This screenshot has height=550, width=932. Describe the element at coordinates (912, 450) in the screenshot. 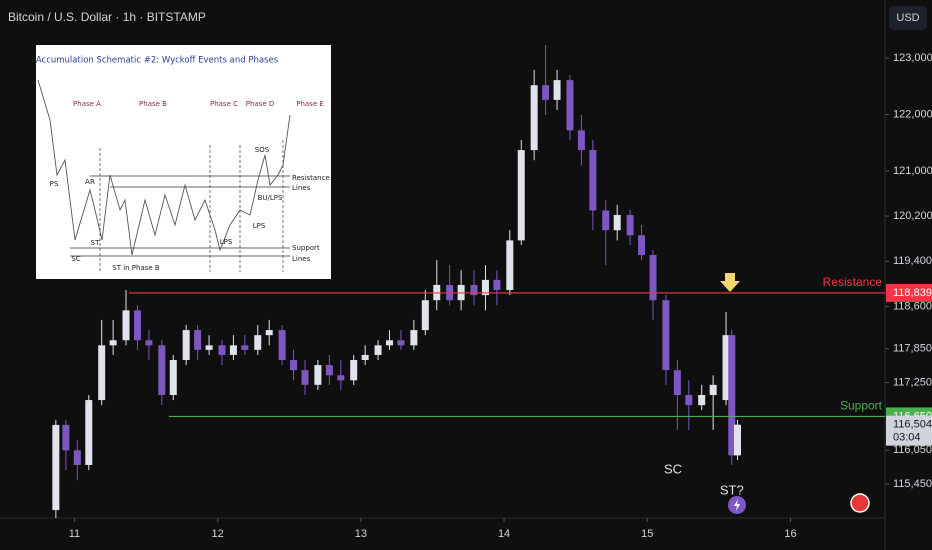

I see `y-tick-label: 116,050` at that location.